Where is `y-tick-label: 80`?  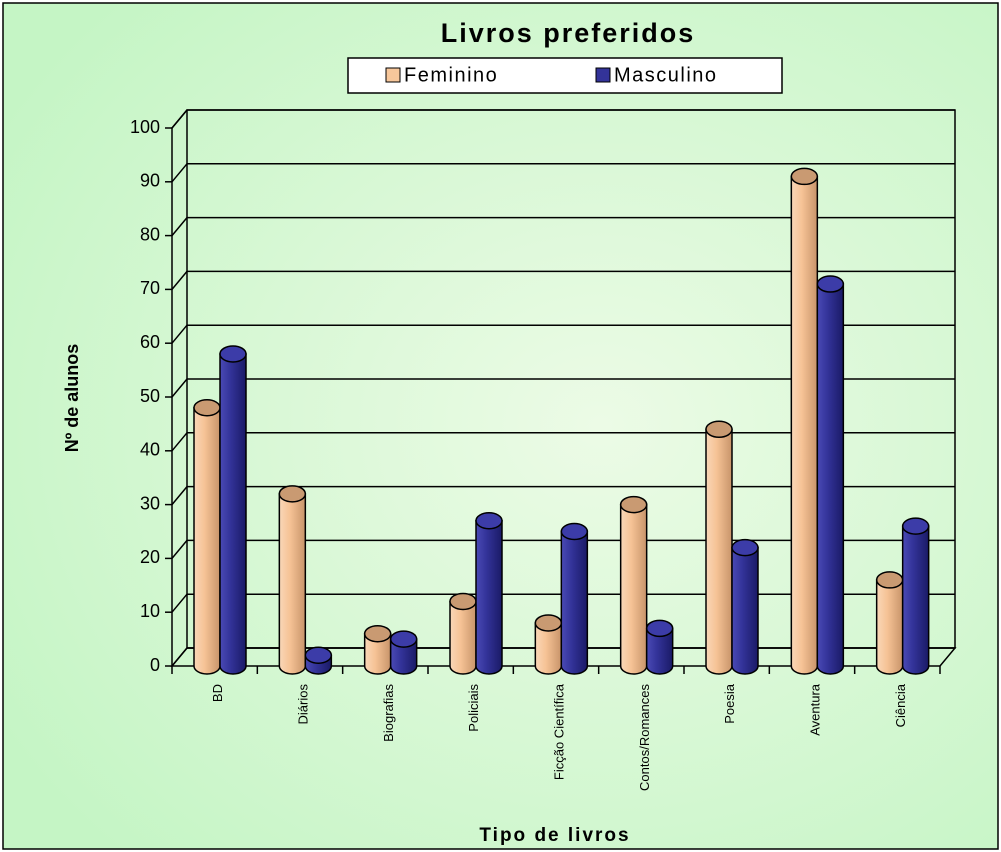 y-tick-label: 80 is located at coordinates (150, 234).